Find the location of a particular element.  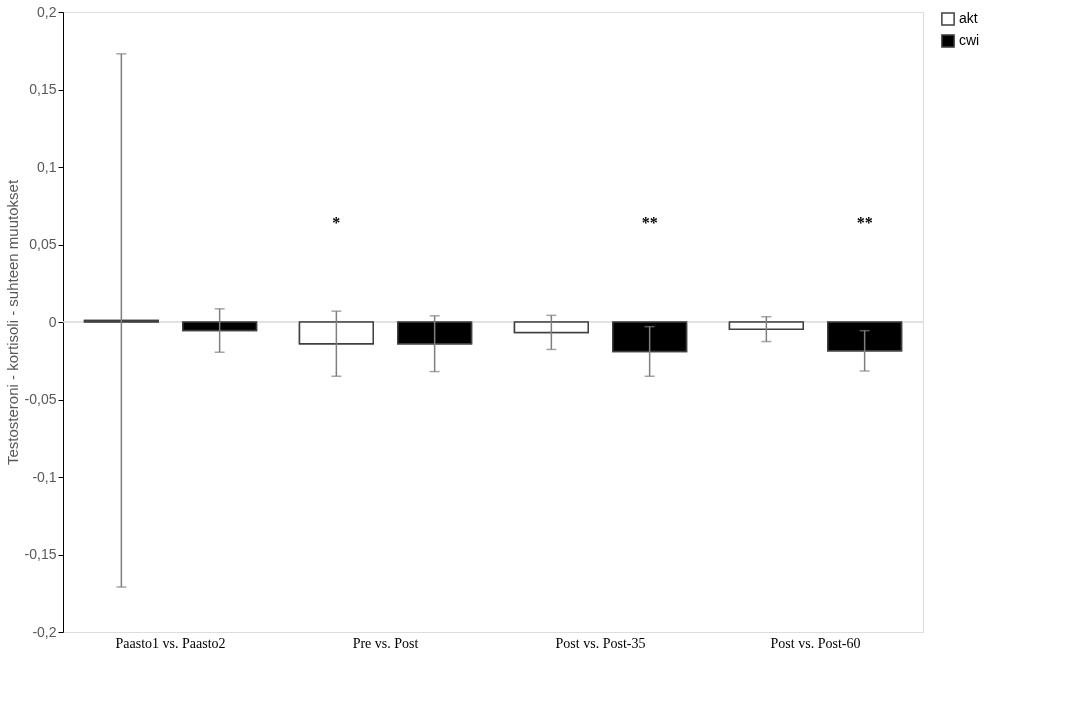

y-axis-title: Testosteroni - kortisoli - suhteen muutokset is located at coordinates (12, 322).